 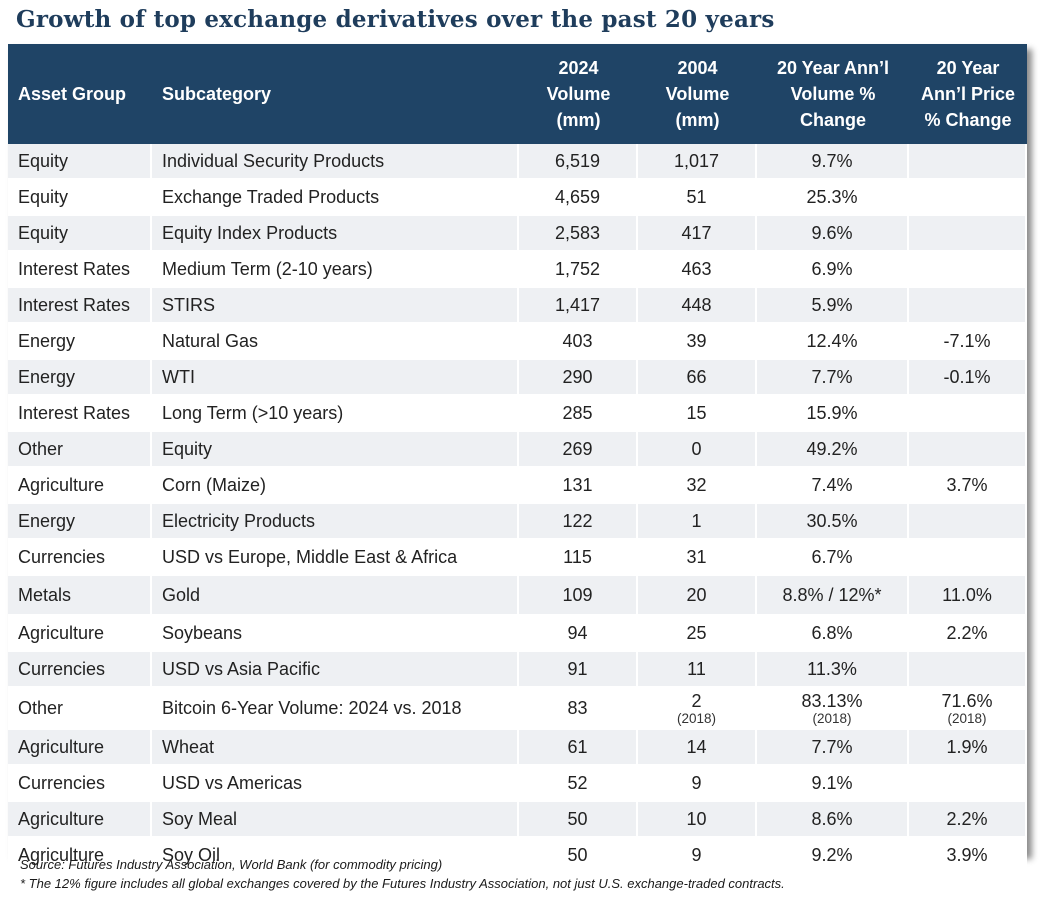 I want to click on cell-volume-change: 7.4%, so click(x=833, y=486).